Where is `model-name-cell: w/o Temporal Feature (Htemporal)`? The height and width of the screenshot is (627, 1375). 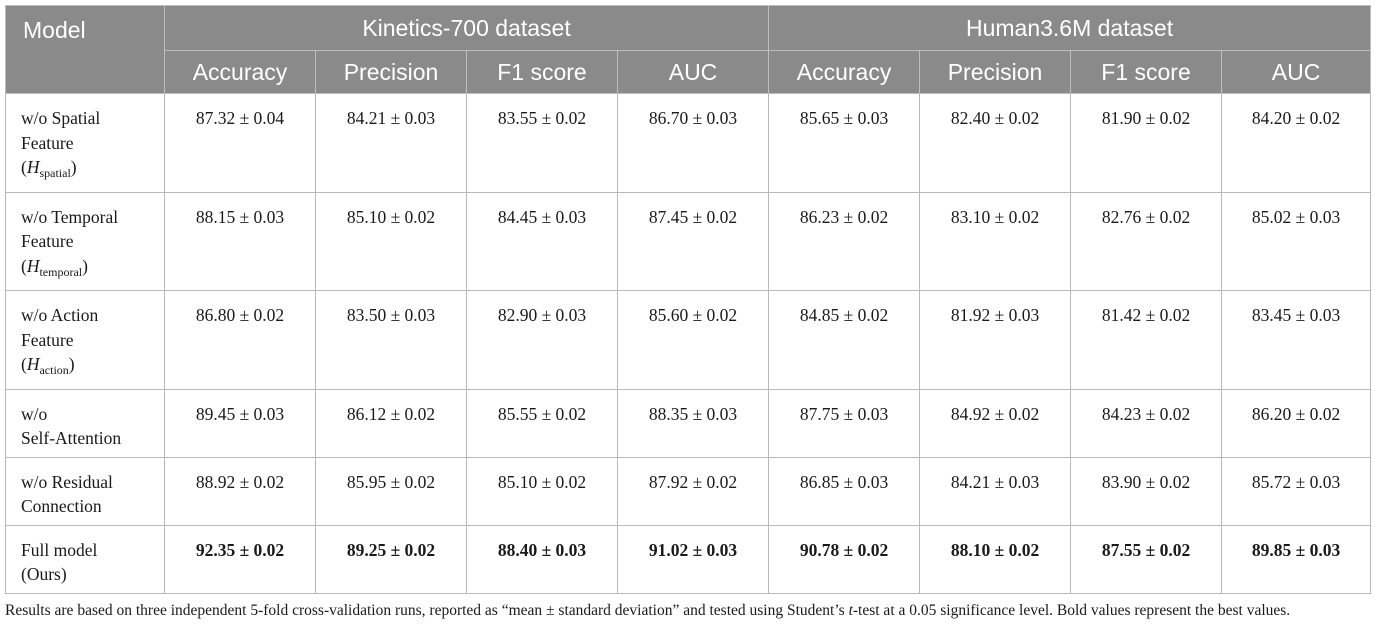
model-name-cell: w/o Temporal Feature (Htemporal) is located at coordinates (85, 241).